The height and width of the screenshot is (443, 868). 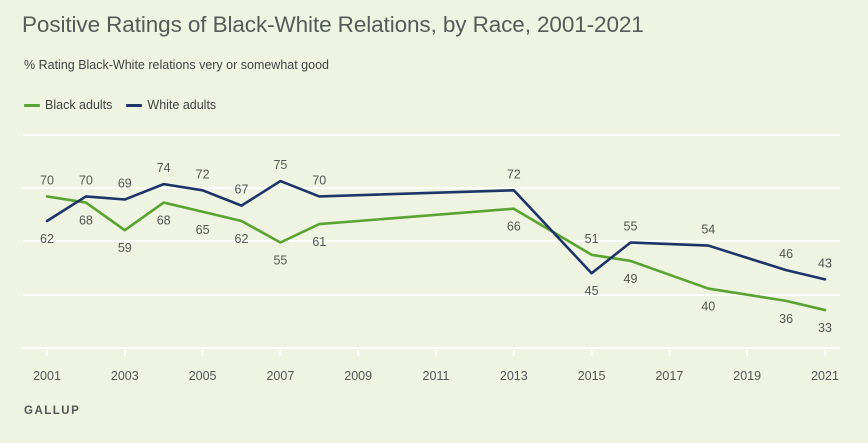 I want to click on x-tick-label: 2003, so click(x=125, y=376).